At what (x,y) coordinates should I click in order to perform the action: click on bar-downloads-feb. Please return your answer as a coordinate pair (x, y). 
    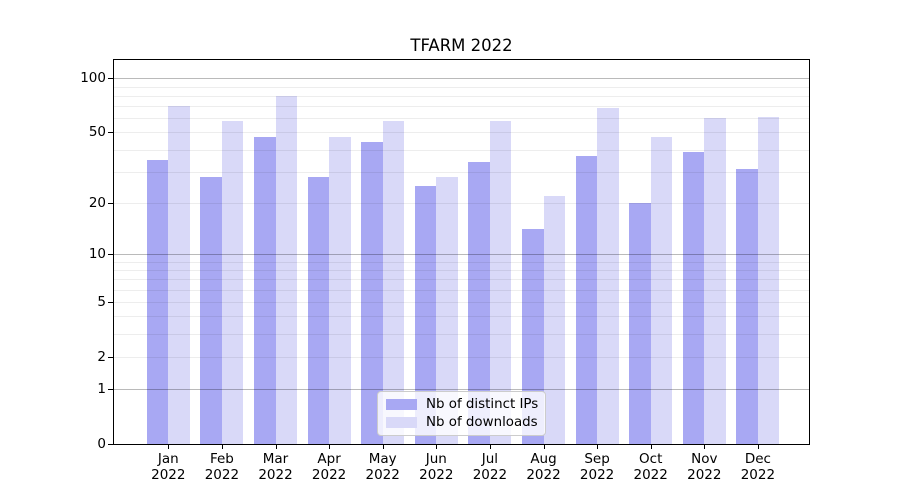
    Looking at the image, I should click on (232, 282).